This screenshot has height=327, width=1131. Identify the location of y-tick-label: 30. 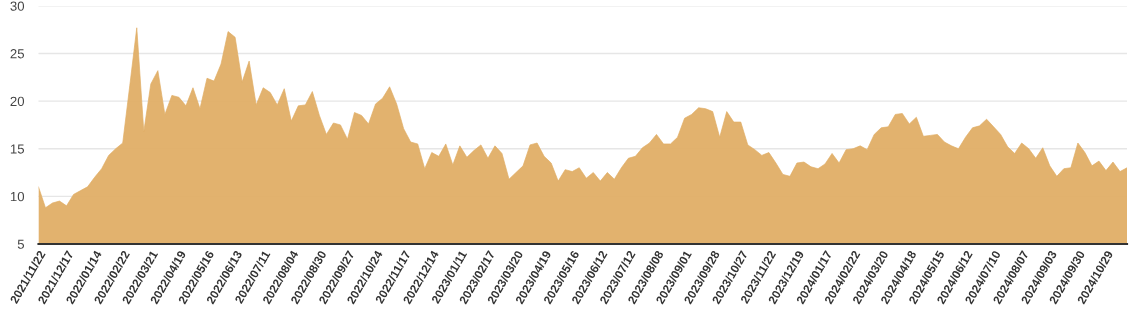
(17, 6).